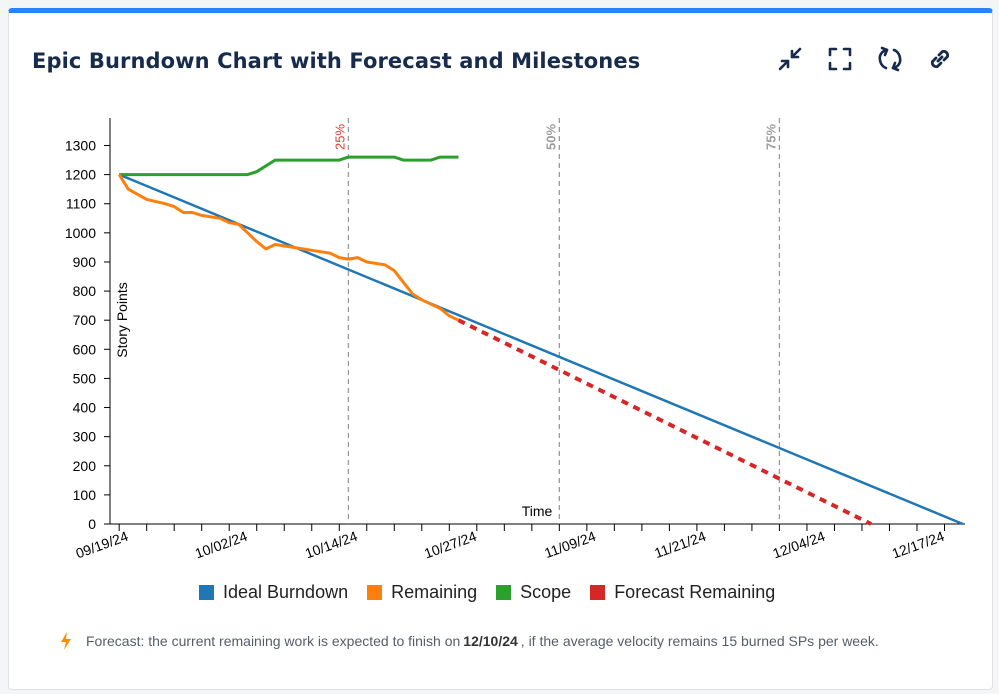  What do you see at coordinates (80, 175) in the screenshot?
I see `y-tick-label: 1200` at bounding box center [80, 175].